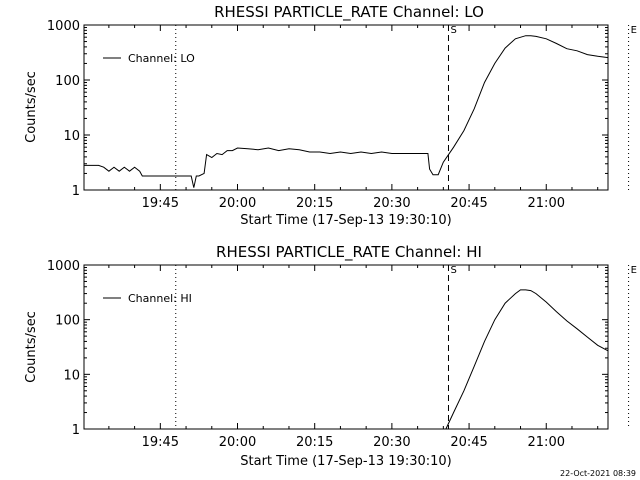 The height and width of the screenshot is (480, 640). What do you see at coordinates (598, 473) in the screenshot?
I see `generation-timestamp: 22-Oct-2021 08:39` at bounding box center [598, 473].